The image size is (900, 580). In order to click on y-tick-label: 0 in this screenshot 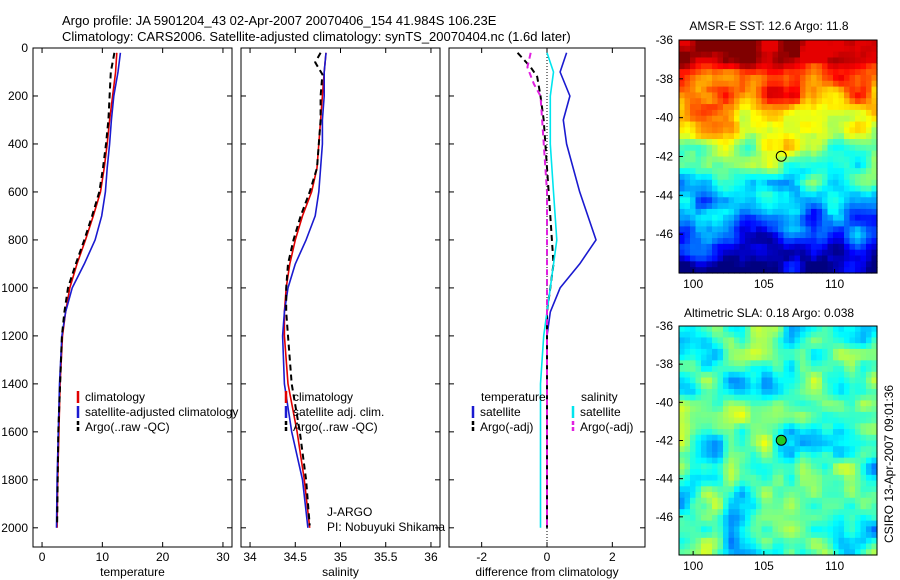, I will do `click(24, 48)`.